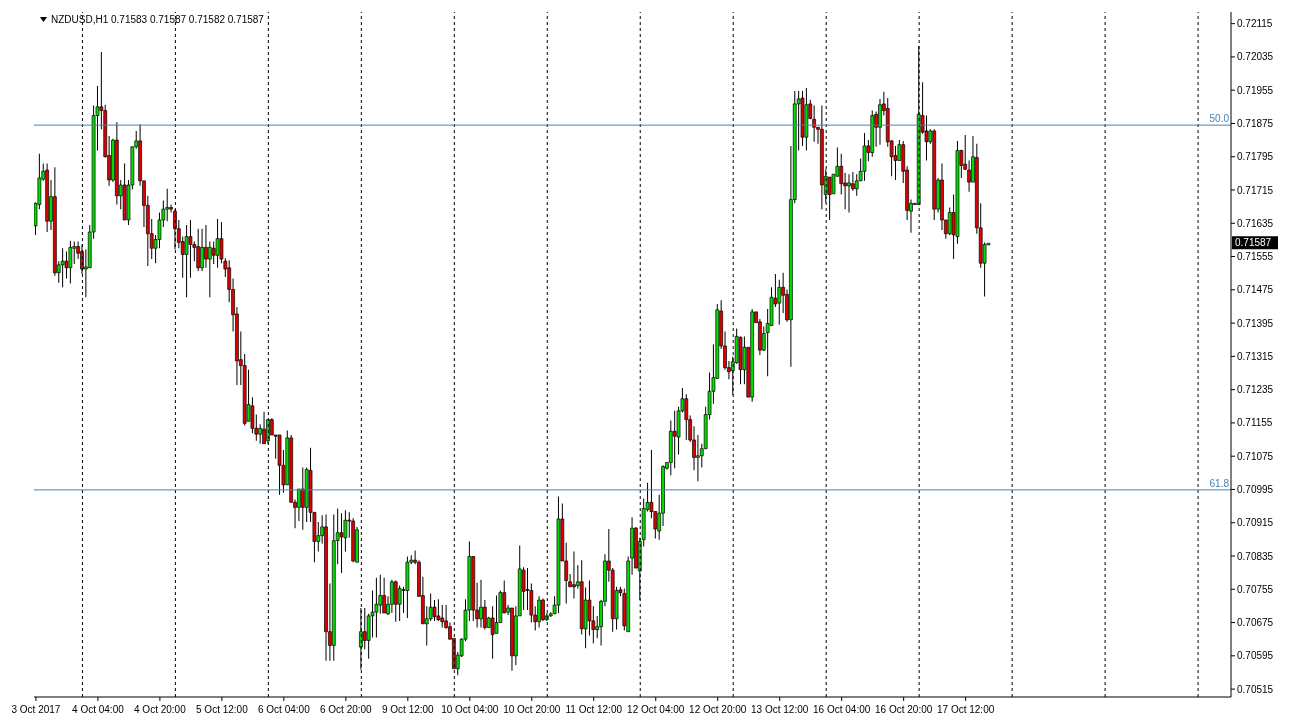 This screenshot has height=723, width=1289. Describe the element at coordinates (1255, 257) in the screenshot. I see `y-tick-label: 0.71555` at that location.